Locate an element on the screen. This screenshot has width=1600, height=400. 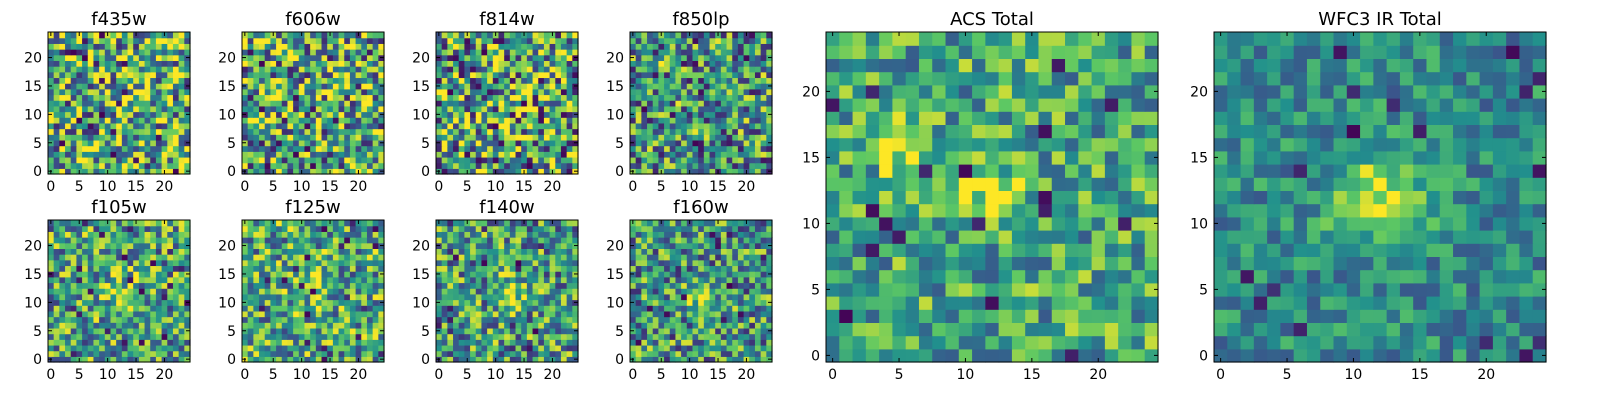
y-tick-label: 10 is located at coordinates (421, 115).